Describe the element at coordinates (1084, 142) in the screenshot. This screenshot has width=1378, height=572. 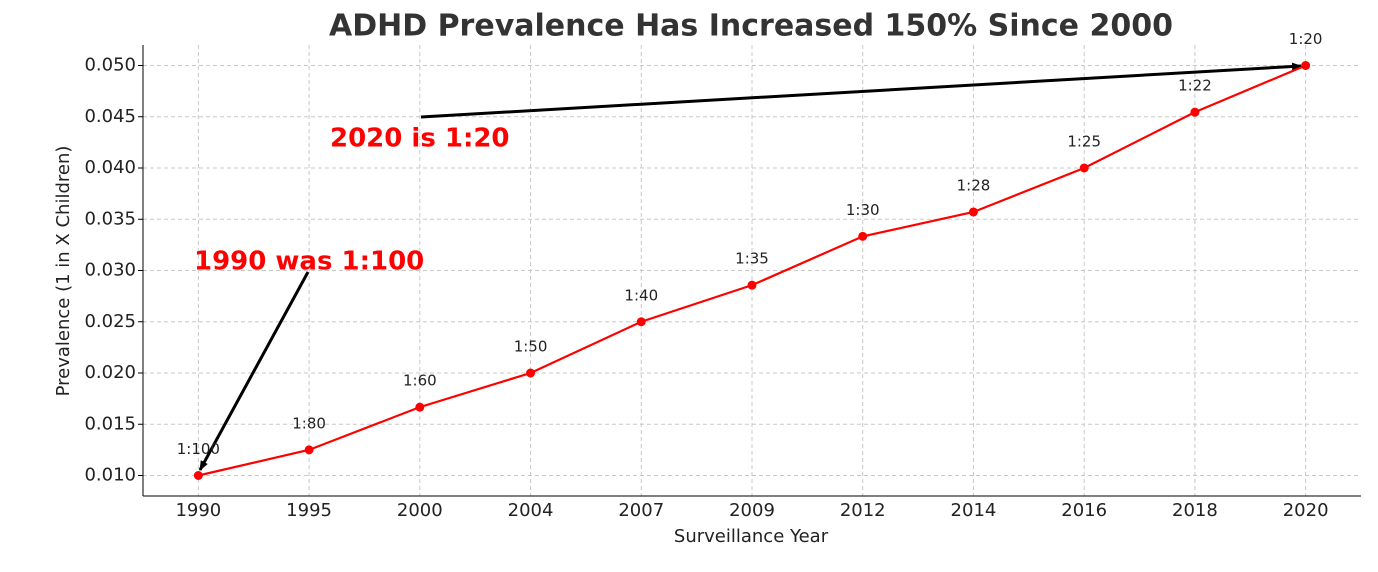
I see `data-label: 1:25` at that location.